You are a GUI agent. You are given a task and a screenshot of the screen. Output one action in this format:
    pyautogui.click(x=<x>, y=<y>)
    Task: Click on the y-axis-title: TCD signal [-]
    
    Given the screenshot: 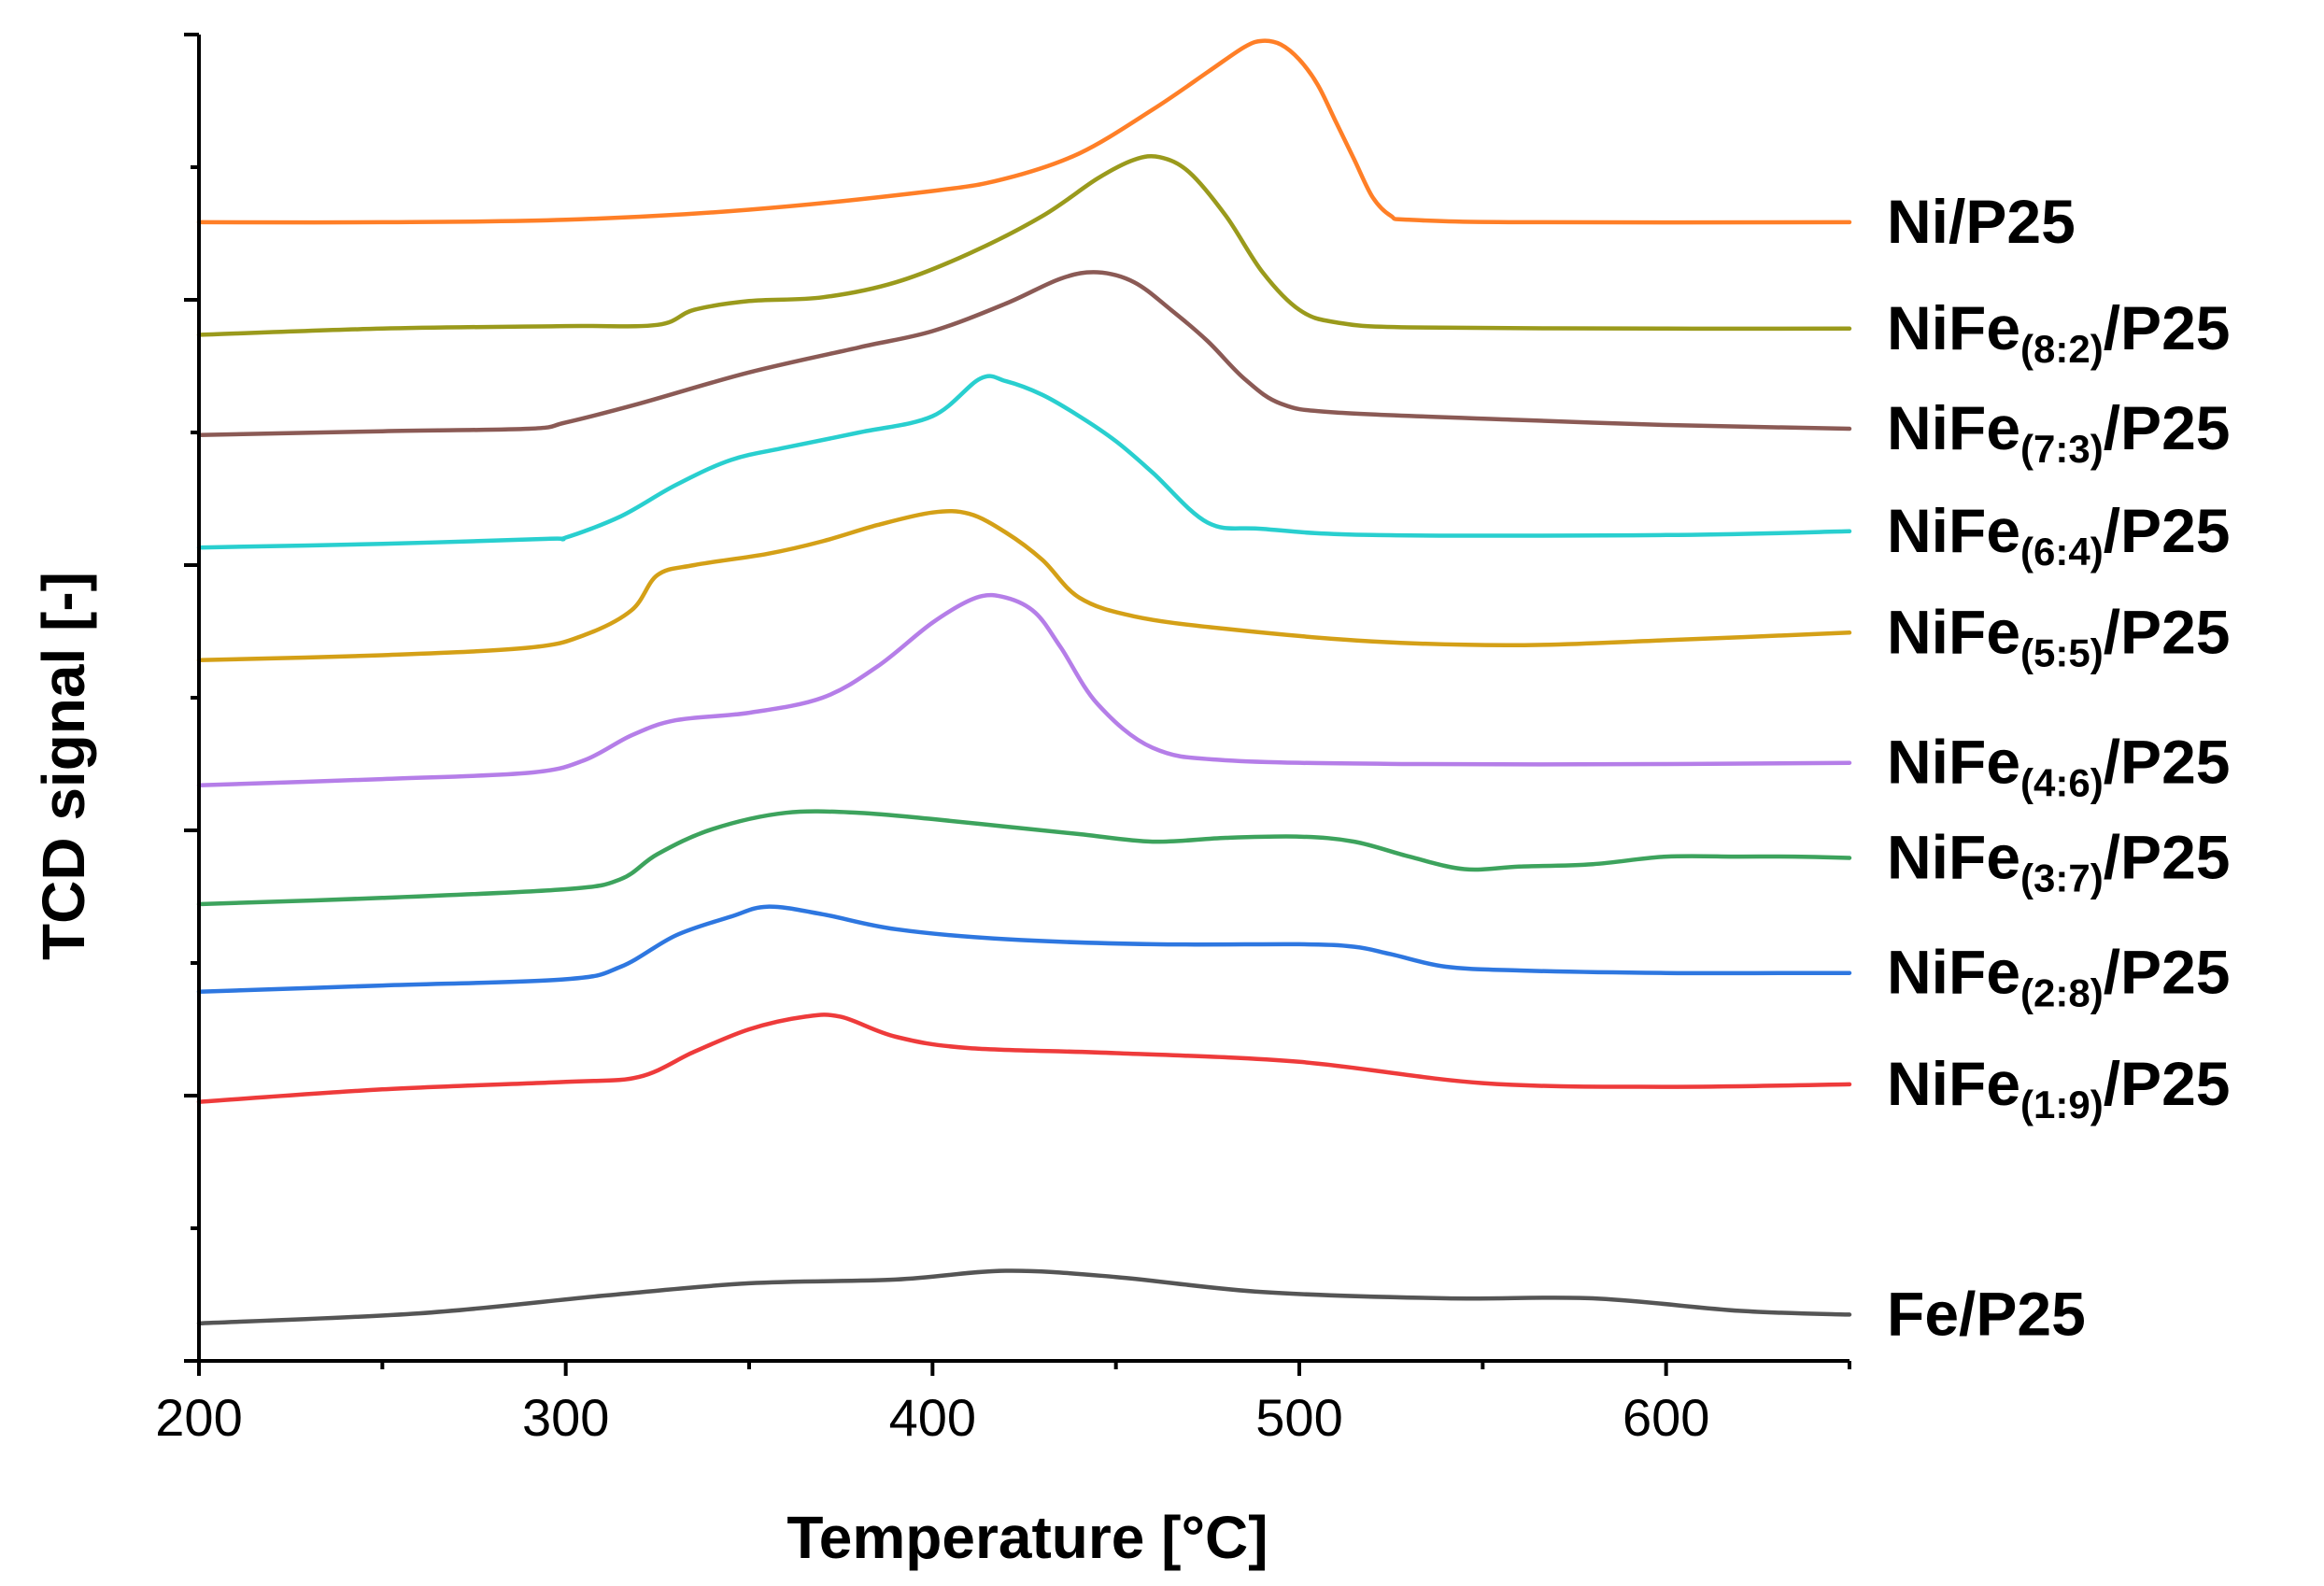 What is the action you would take?
    pyautogui.click(x=63, y=766)
    